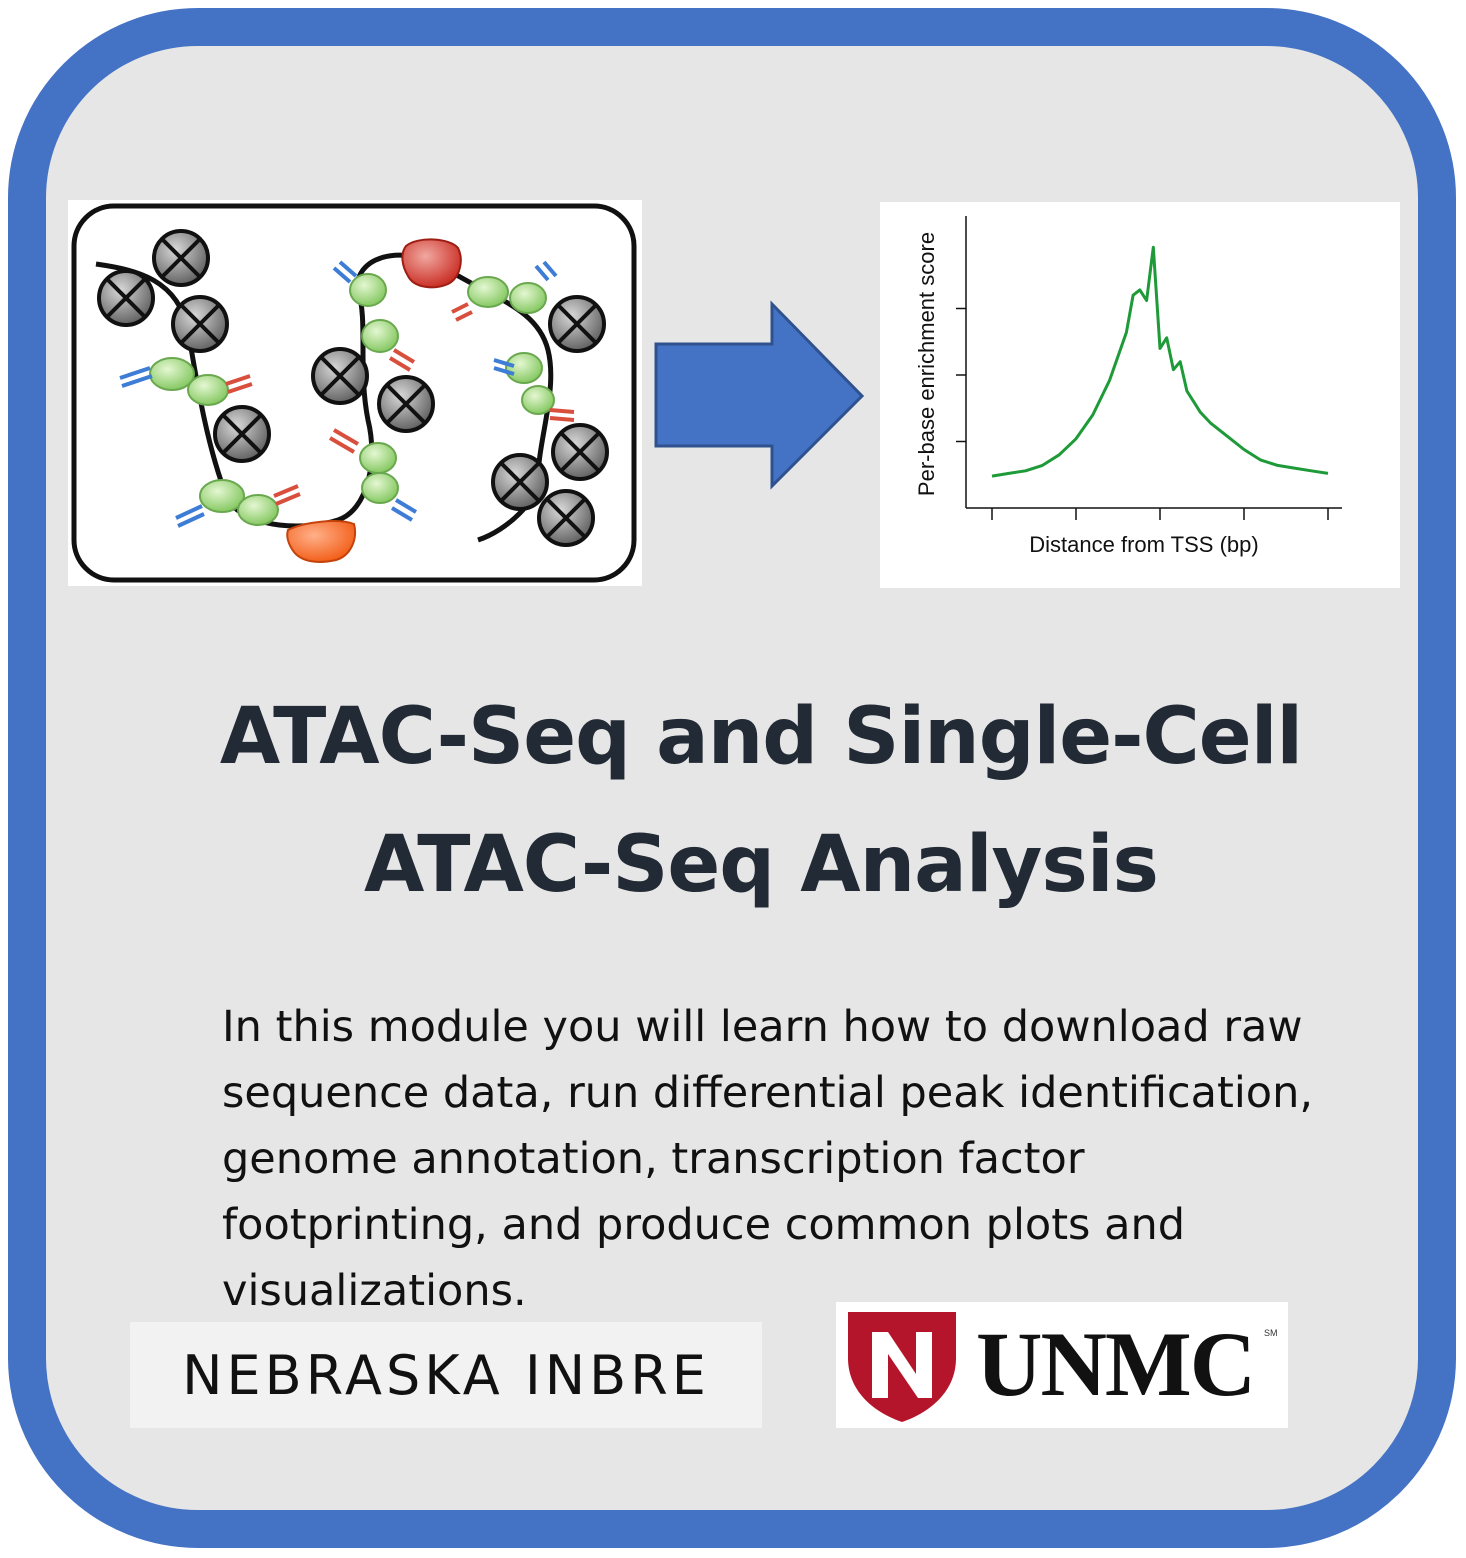 The height and width of the screenshot is (1558, 1466). I want to click on transposase-icon, so click(352, 399).